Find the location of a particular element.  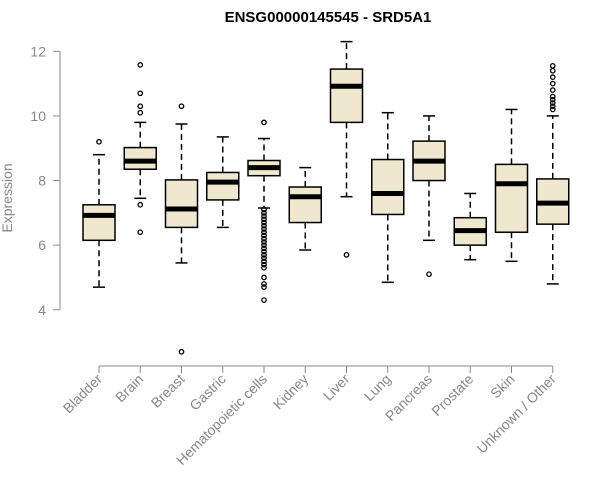

x-tick-label: Brain is located at coordinates (129, 388).